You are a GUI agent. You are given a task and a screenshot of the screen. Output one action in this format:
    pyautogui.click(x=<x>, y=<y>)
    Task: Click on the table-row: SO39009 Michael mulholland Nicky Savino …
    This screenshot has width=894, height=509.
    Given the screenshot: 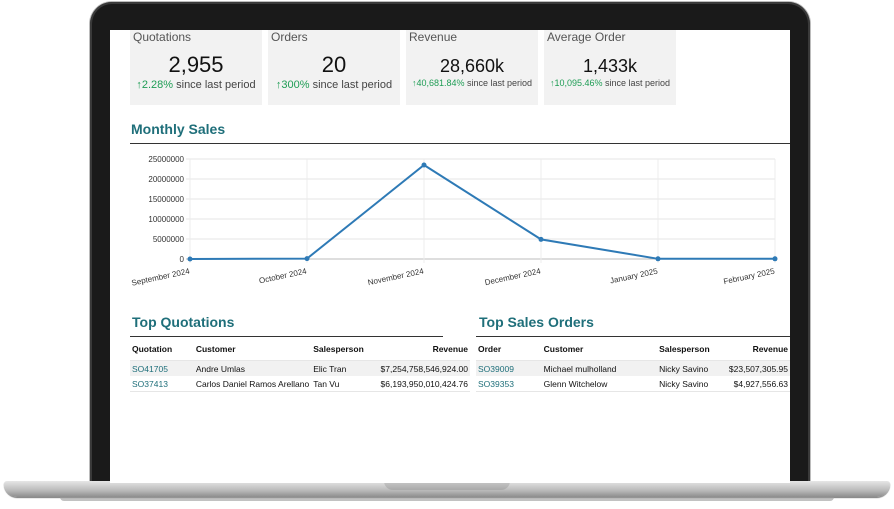 What is the action you would take?
    pyautogui.click(x=633, y=368)
    